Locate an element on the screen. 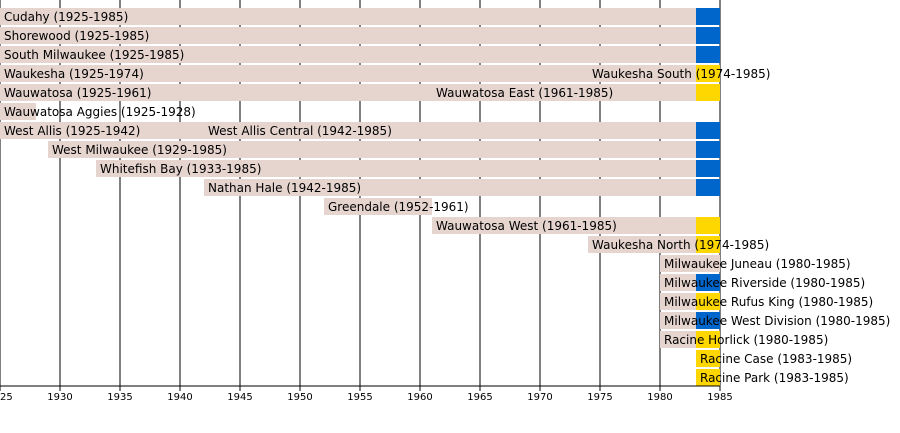  bar-label: Racine Case (1983-1985) is located at coordinates (776, 359).